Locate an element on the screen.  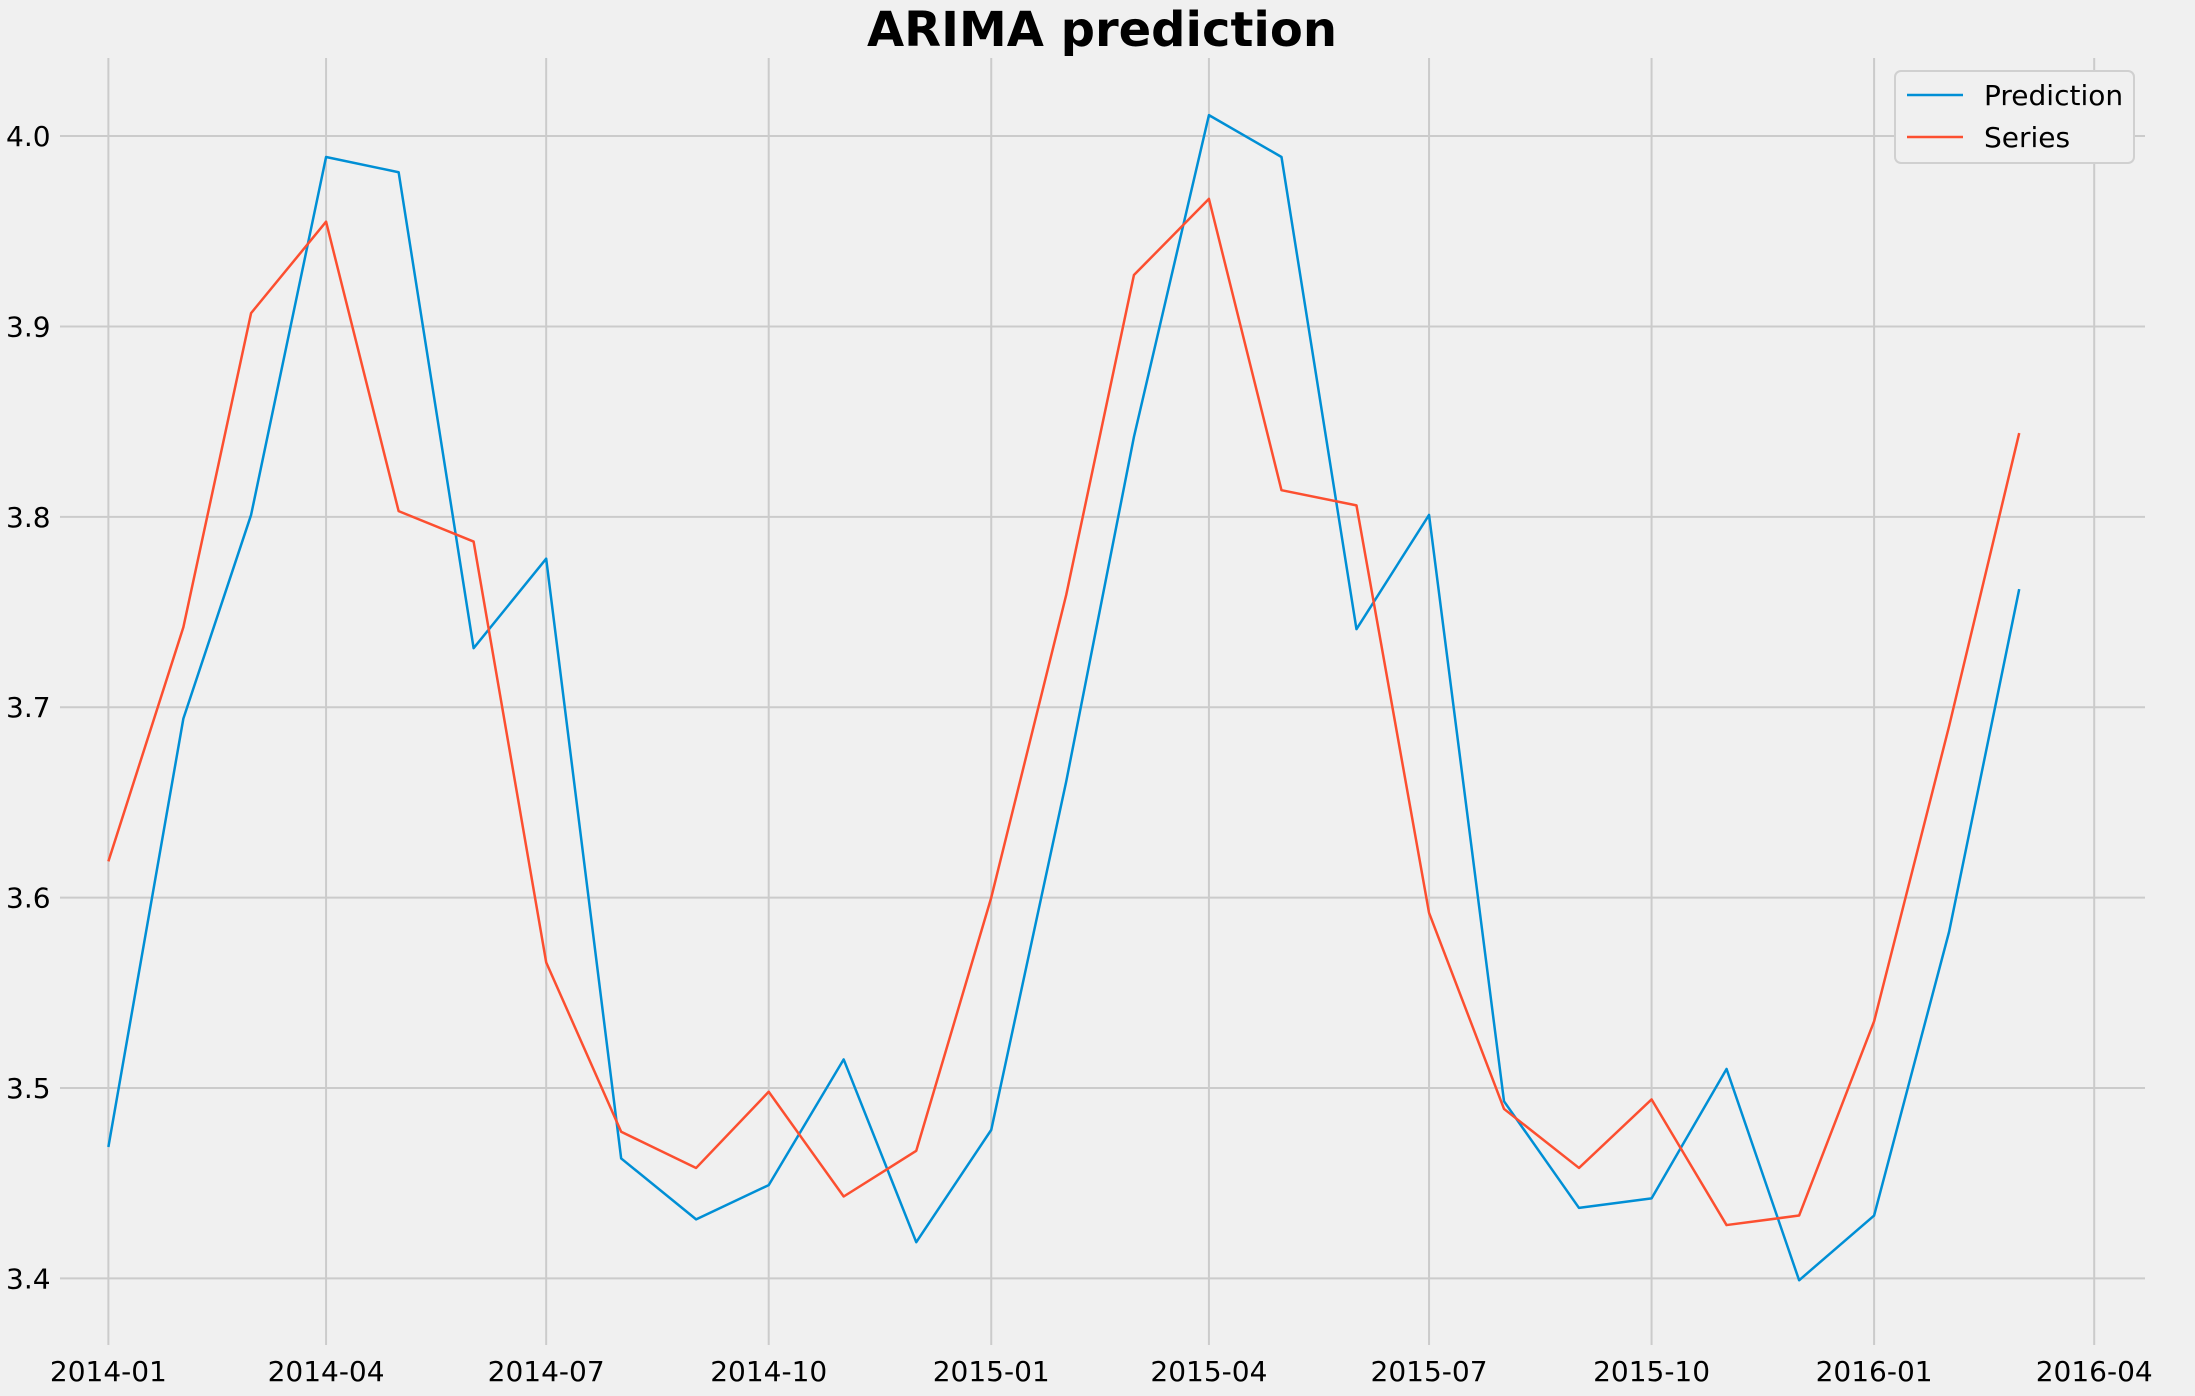
x-tick-label: 2014-01 is located at coordinates (108, 1371).